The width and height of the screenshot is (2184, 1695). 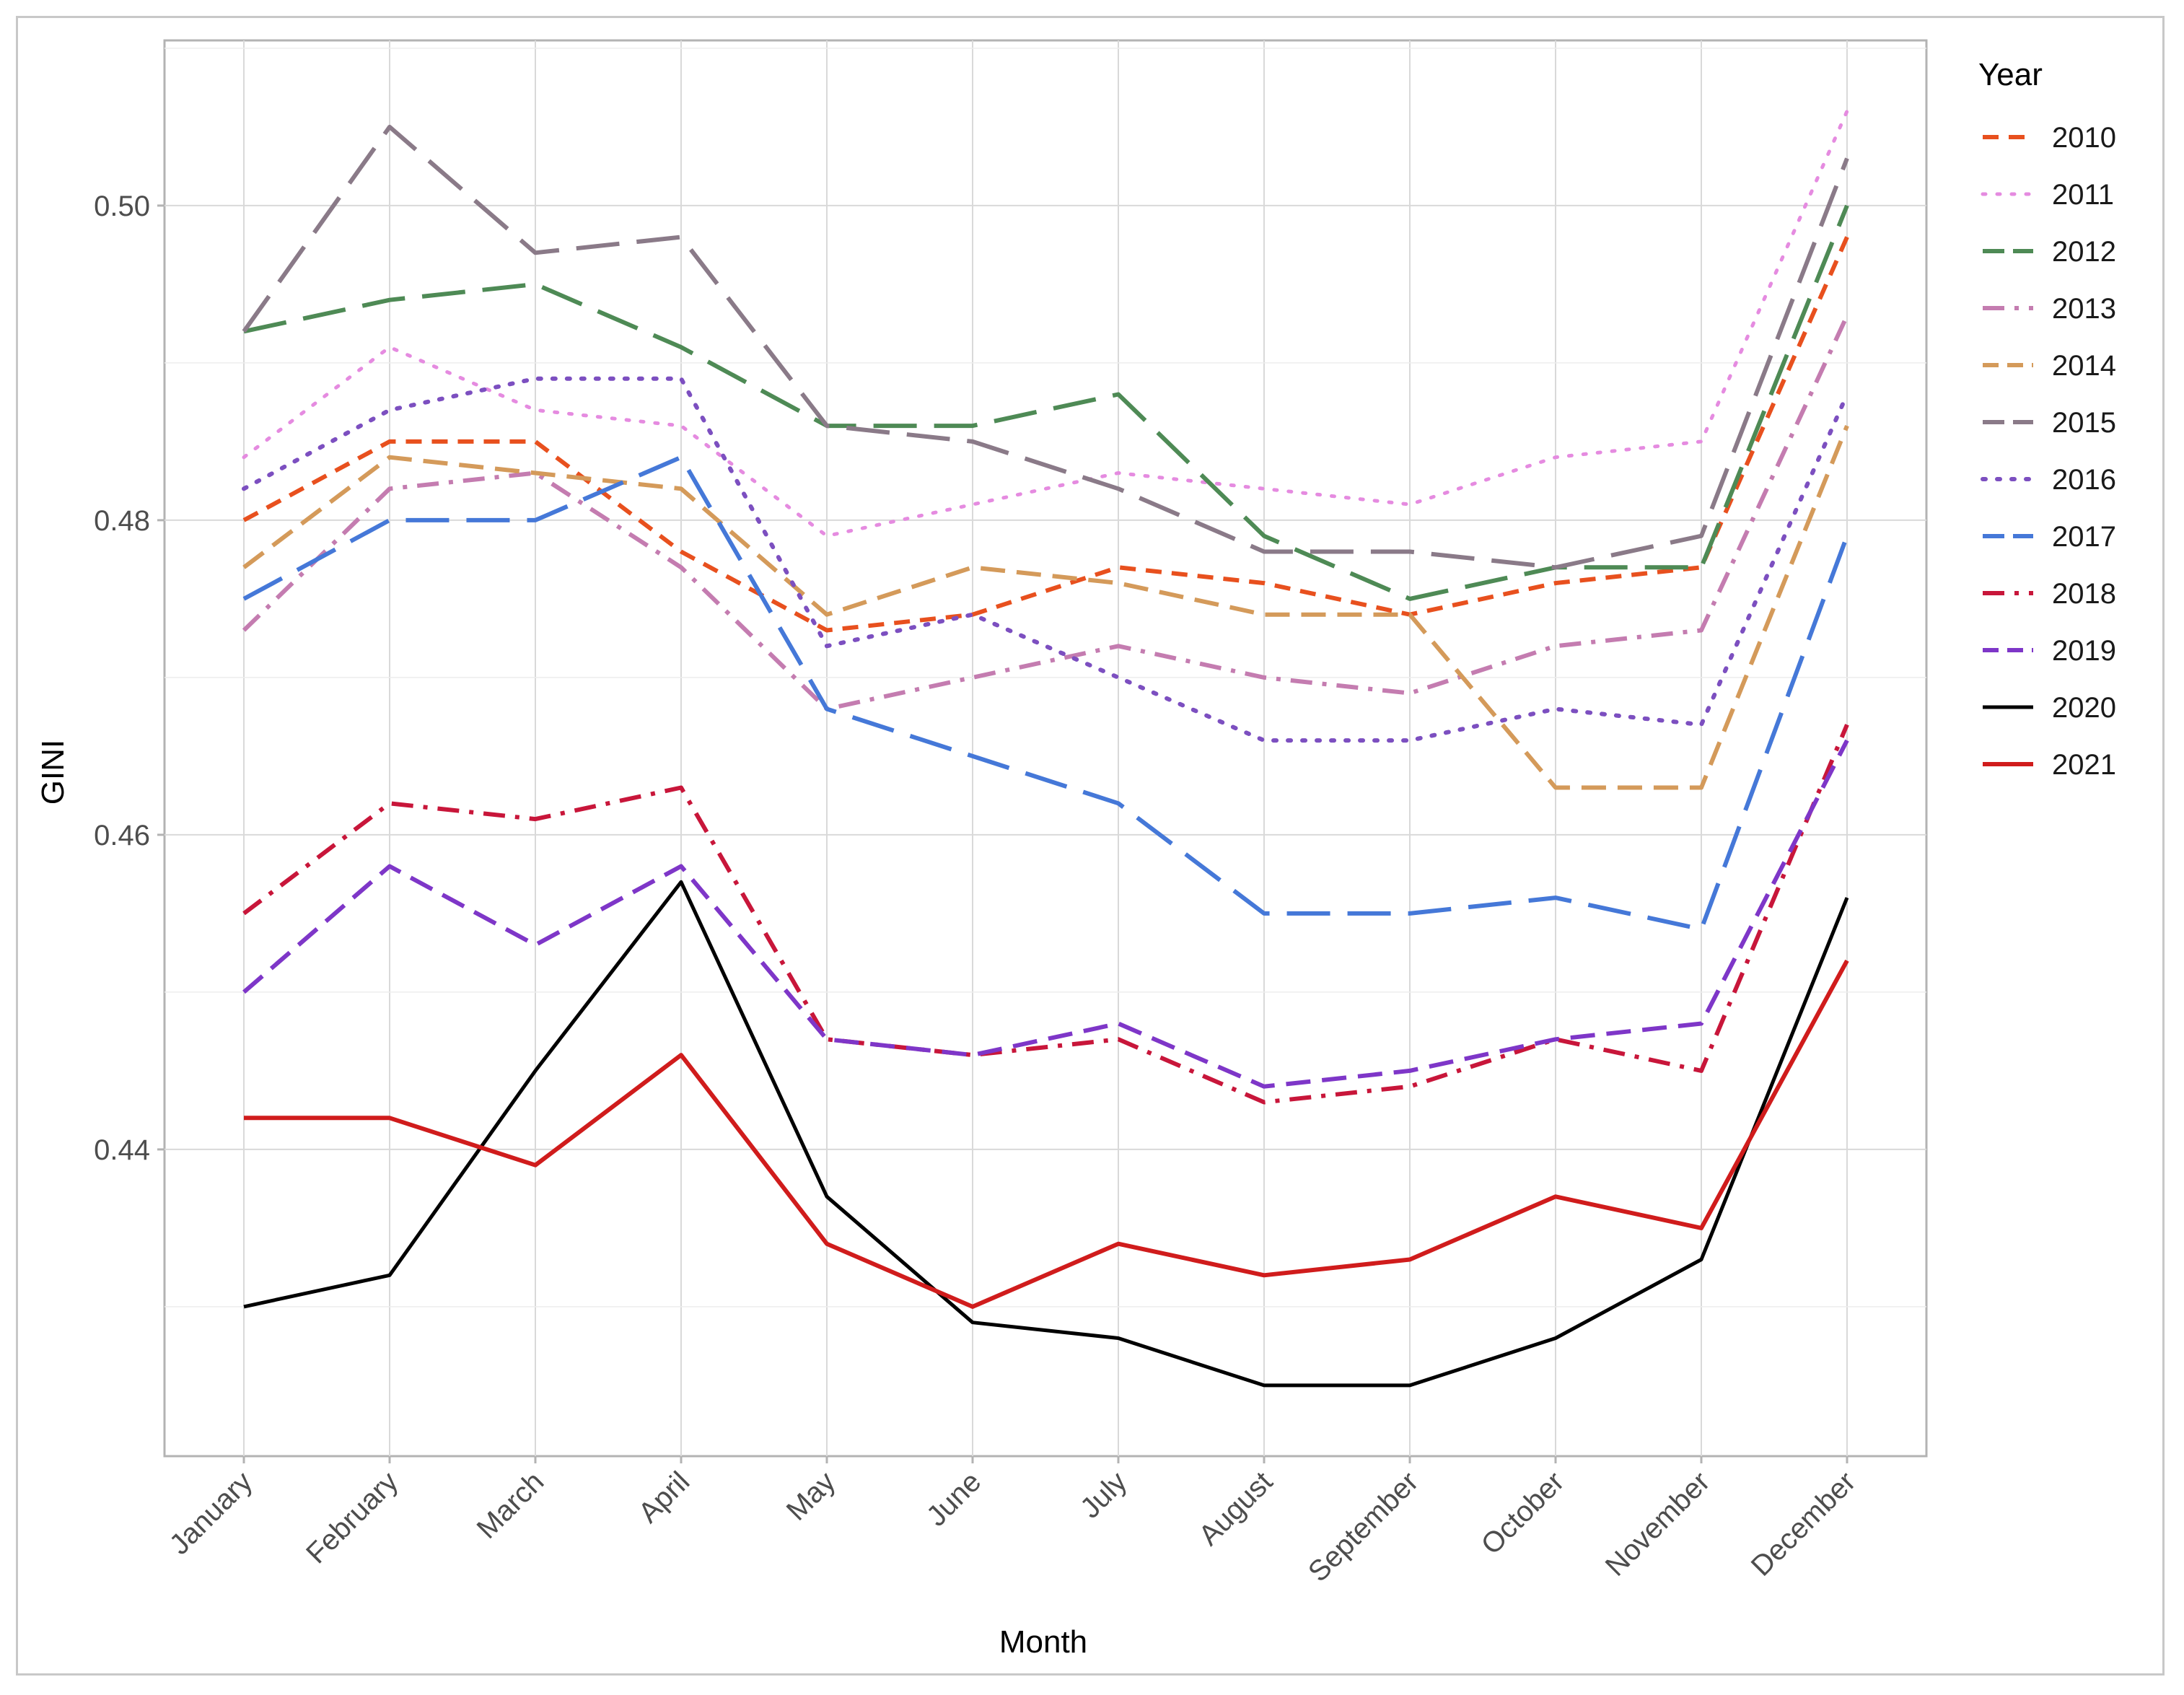 I want to click on legend-label: 2021, so click(x=2084, y=765).